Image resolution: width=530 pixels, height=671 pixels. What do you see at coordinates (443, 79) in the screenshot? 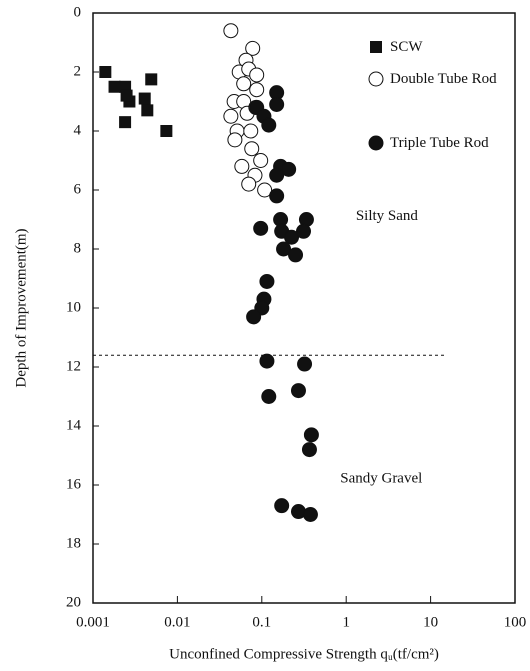
I see `legend-label: Double Tube Rod` at bounding box center [443, 79].